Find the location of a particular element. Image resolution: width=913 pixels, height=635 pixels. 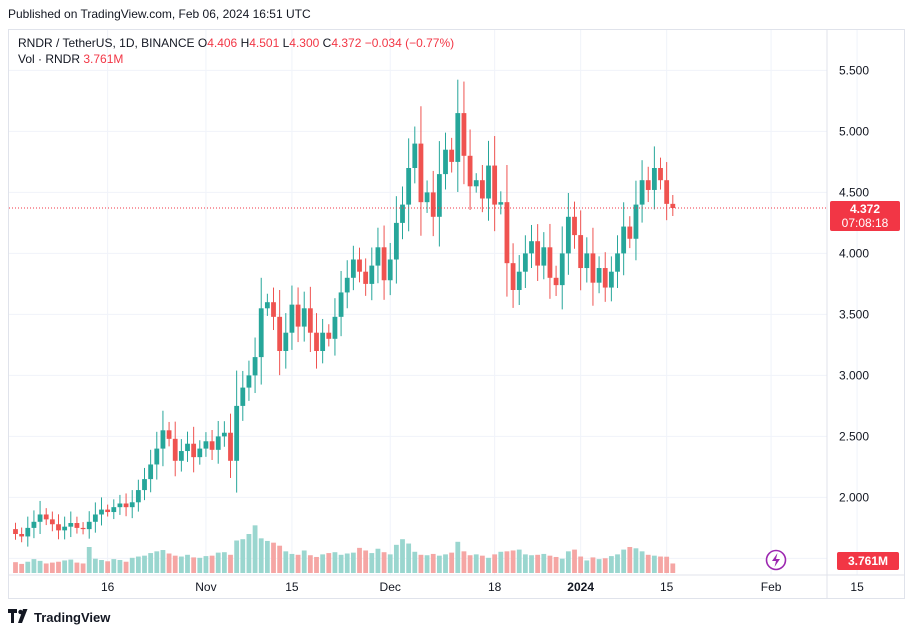

legend-high: 4.501 is located at coordinates (264, 43).